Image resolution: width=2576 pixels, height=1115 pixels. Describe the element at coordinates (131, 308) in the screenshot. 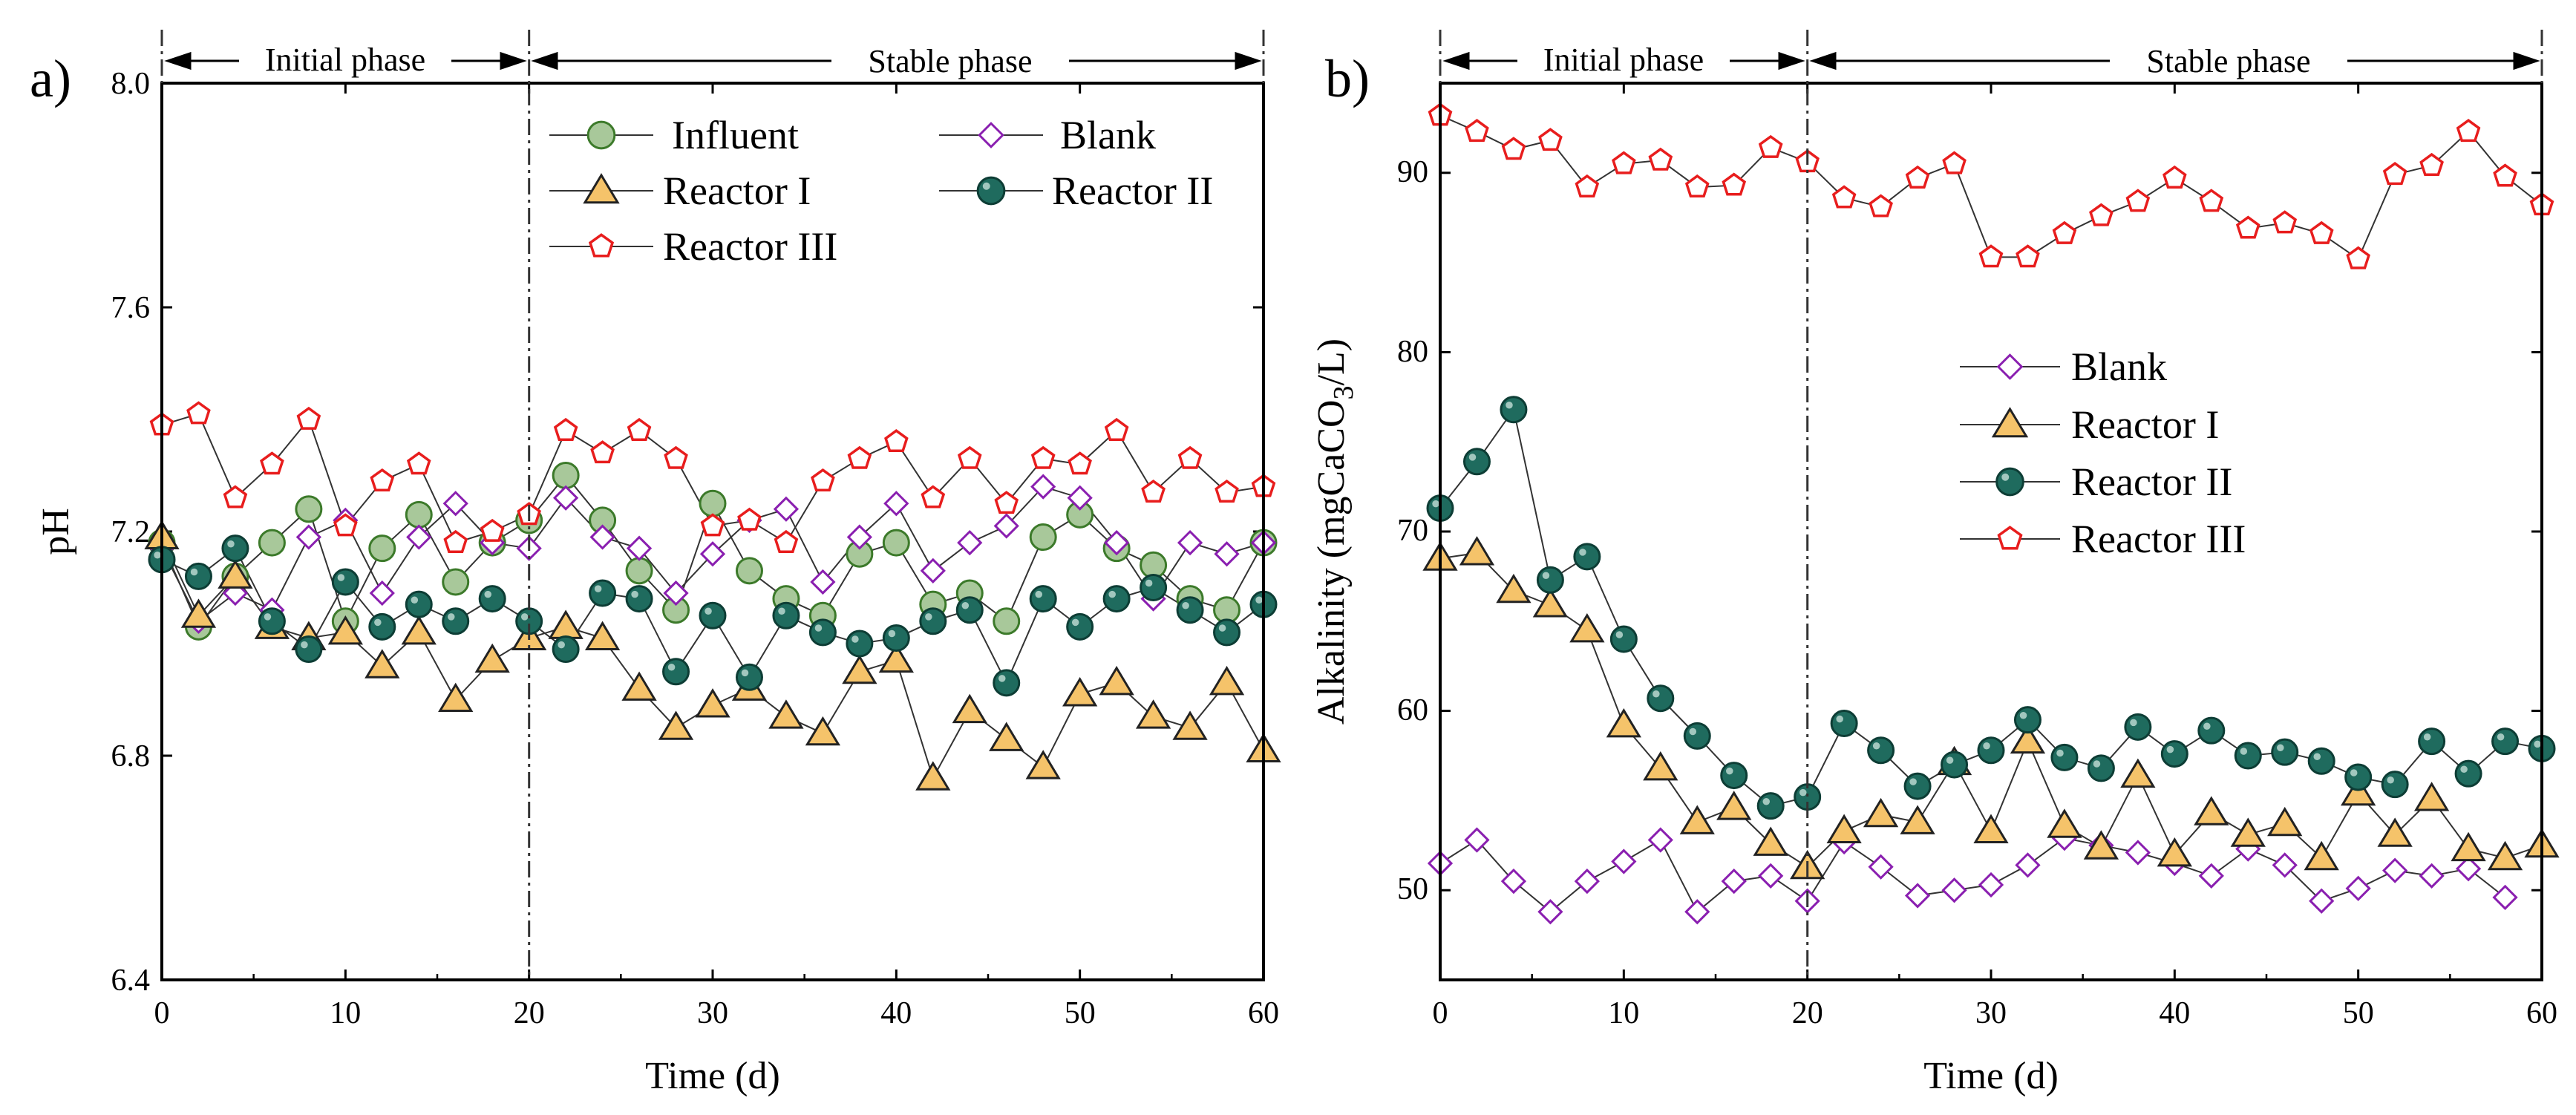

I see `y-tick-label: 7.6` at that location.